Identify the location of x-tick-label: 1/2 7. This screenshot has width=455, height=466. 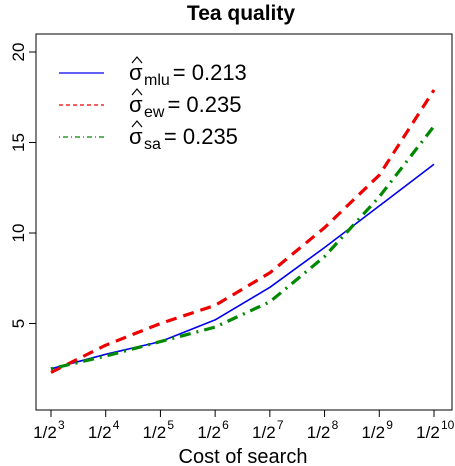
(268, 430).